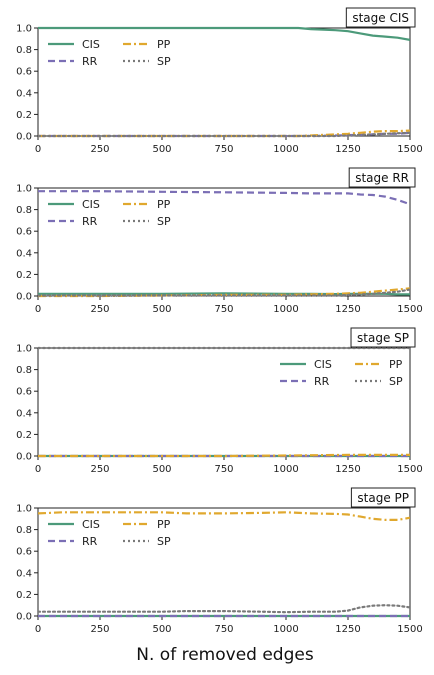 This screenshot has width=434, height=675. I want to click on stage-label-text: stage SP, so click(383, 338).